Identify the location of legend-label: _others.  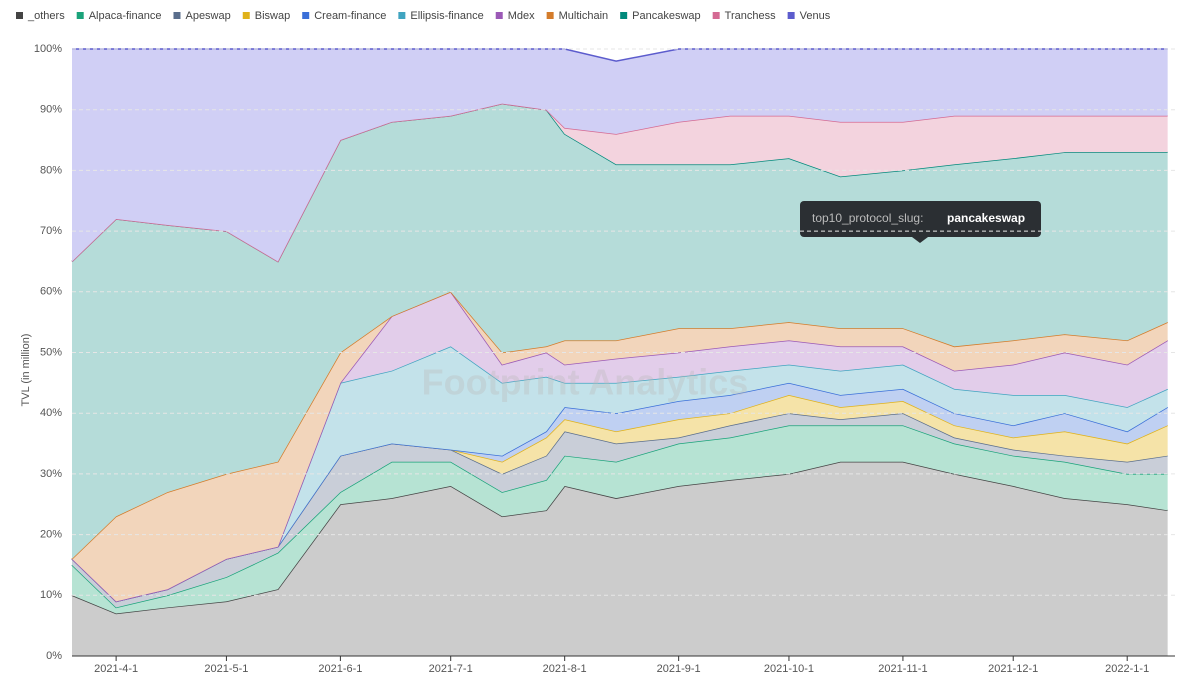
(46, 16).